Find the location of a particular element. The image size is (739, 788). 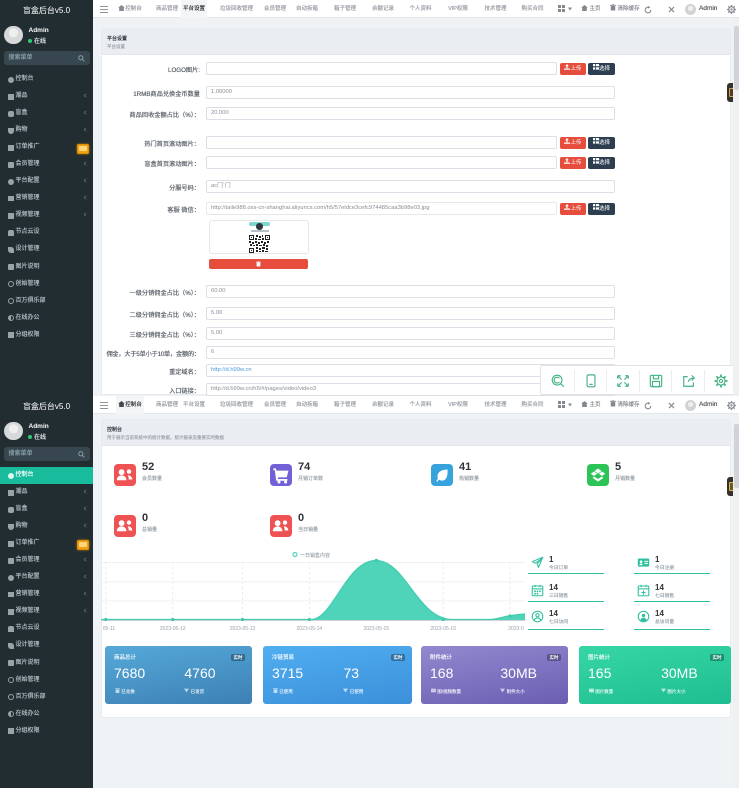

svg-text: 一日销售内容 is located at coordinates (315, 555).